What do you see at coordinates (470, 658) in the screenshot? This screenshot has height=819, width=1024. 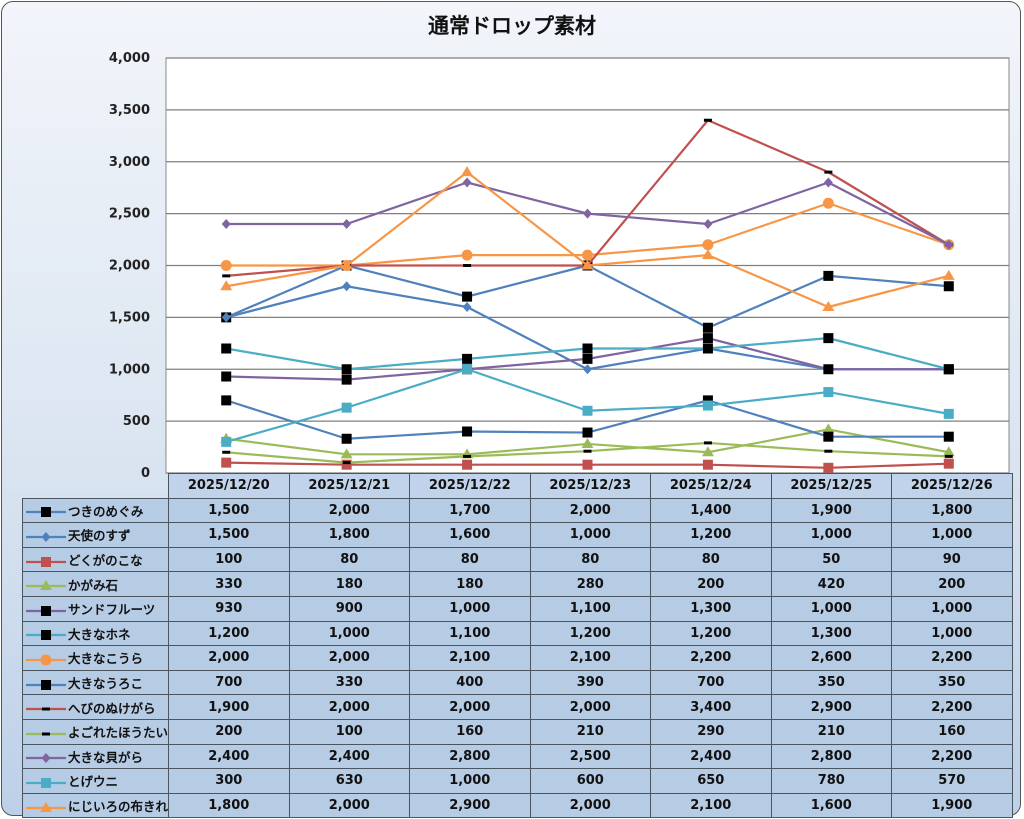 I see `data-label: 2,100` at bounding box center [470, 658].